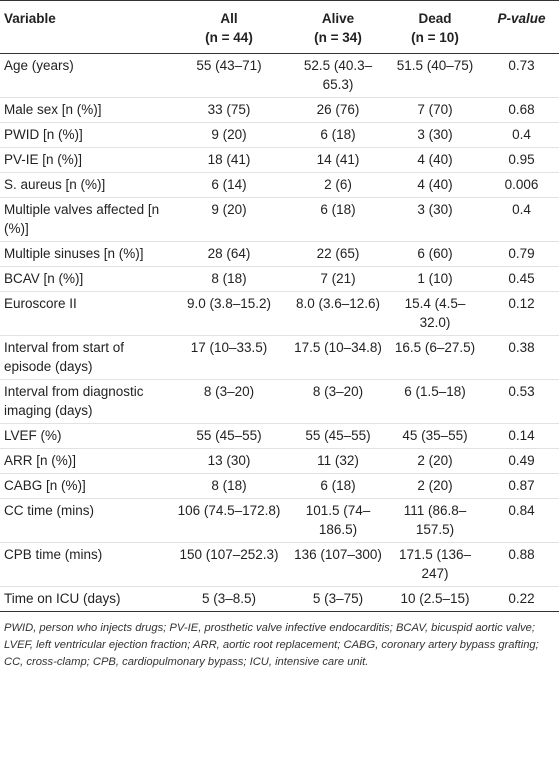 This screenshot has height=775, width=559. I want to click on header-n: (n = 44), so click(229, 37).